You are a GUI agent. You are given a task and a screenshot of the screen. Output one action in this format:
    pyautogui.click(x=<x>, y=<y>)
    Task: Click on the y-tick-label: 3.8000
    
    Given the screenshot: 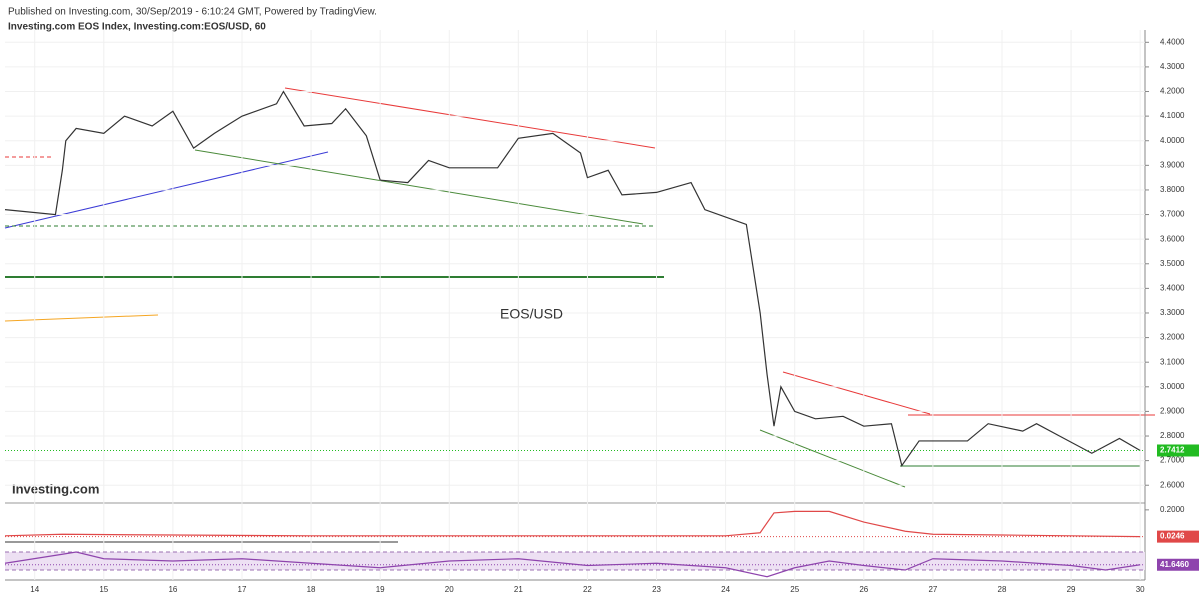 What is the action you would take?
    pyautogui.click(x=1172, y=189)
    